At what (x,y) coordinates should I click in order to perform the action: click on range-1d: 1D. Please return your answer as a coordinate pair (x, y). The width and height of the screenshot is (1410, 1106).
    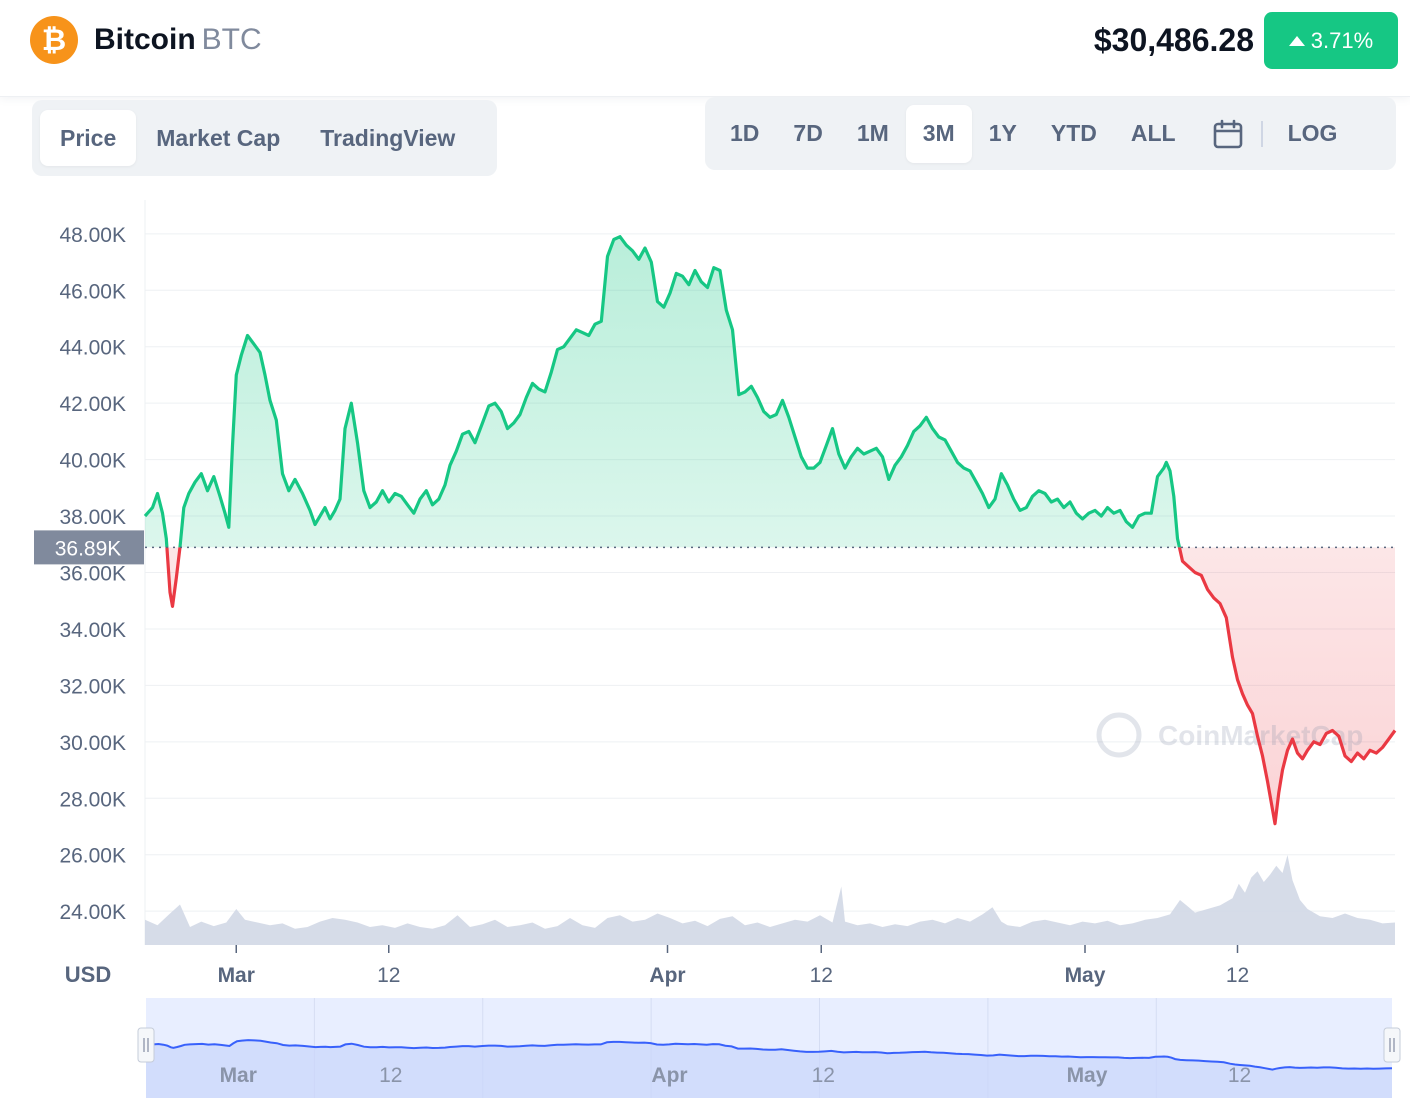
    Looking at the image, I should click on (745, 133).